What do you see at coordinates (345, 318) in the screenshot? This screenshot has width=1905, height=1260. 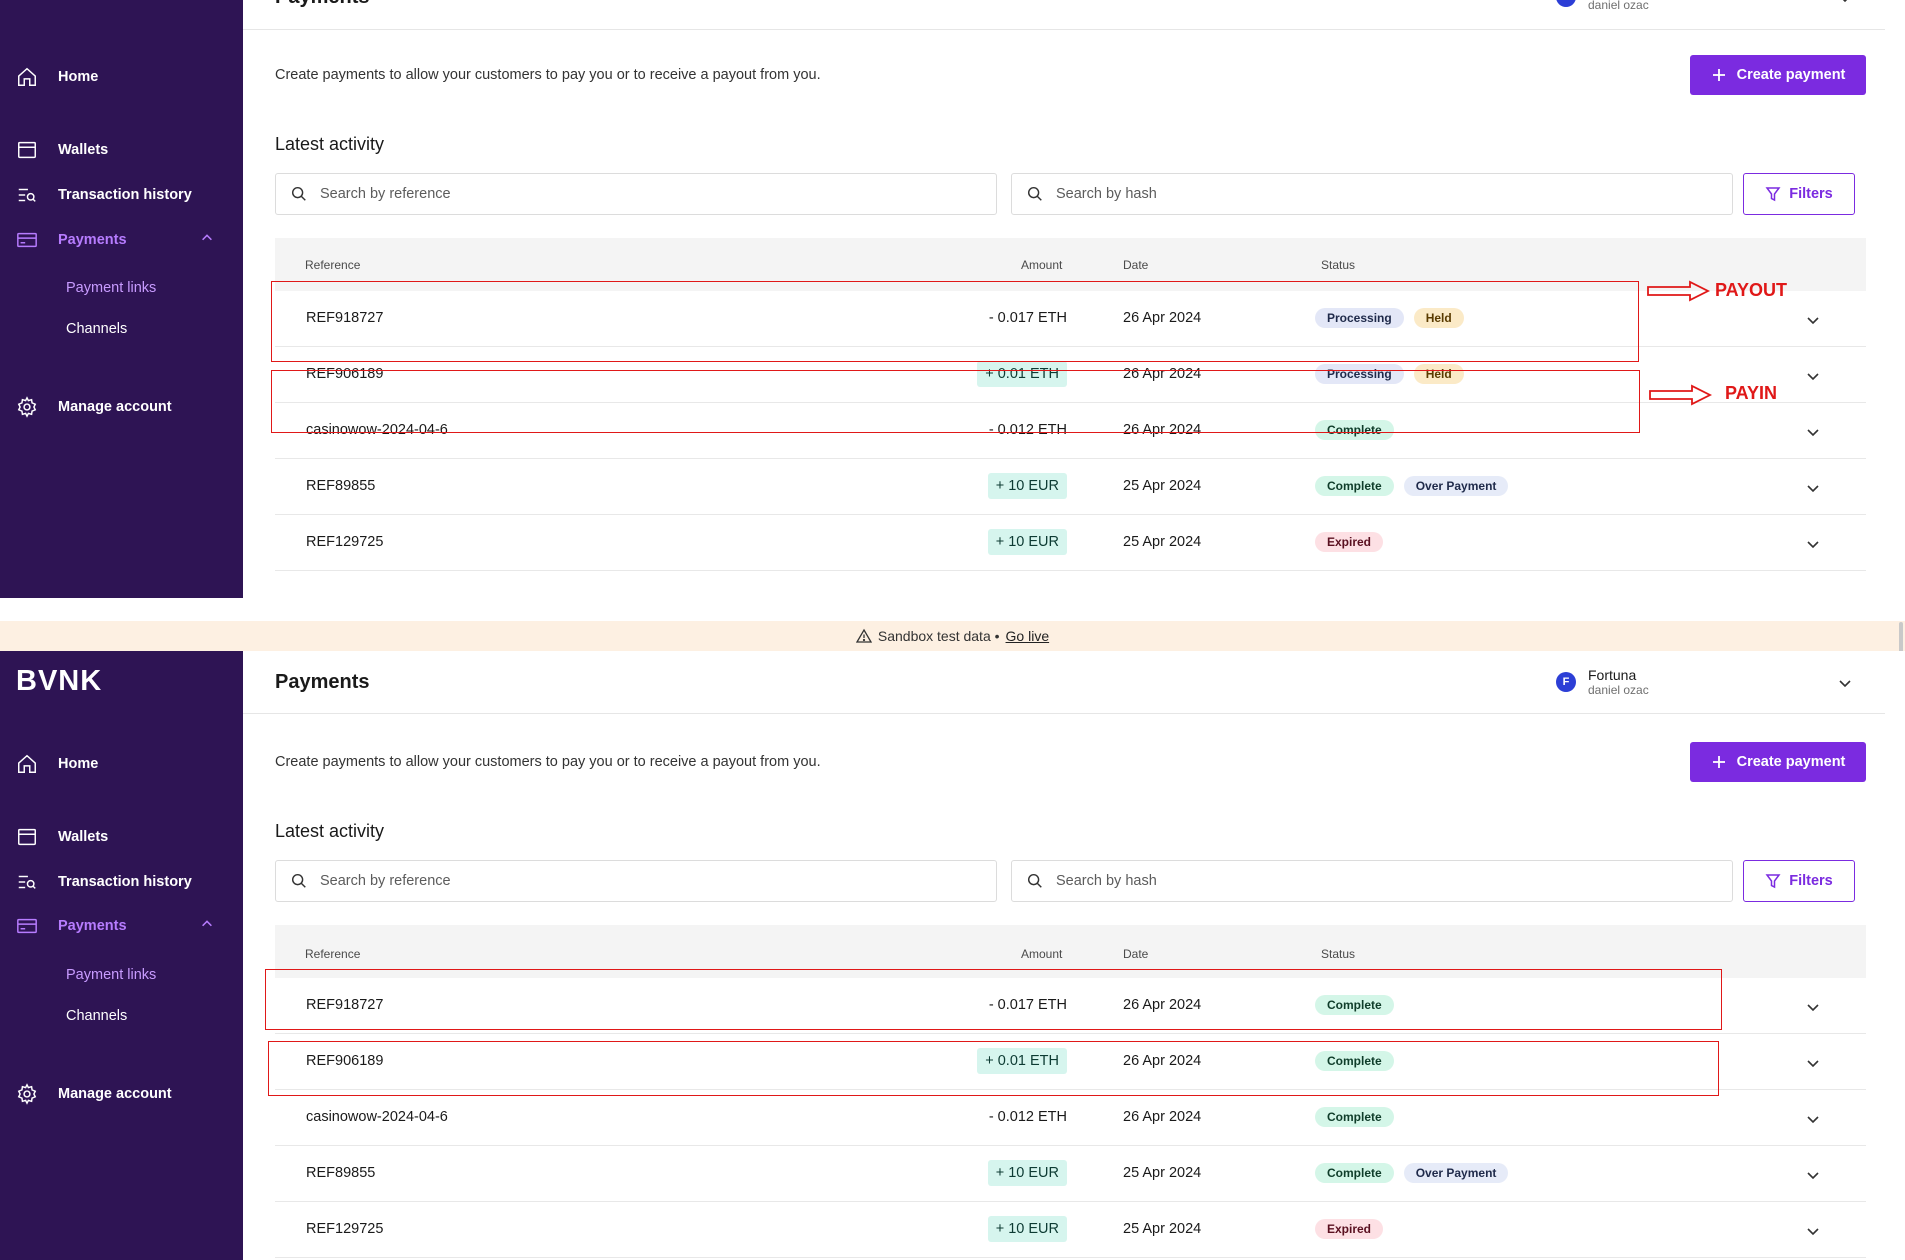 I see `row-reference: REF918727` at bounding box center [345, 318].